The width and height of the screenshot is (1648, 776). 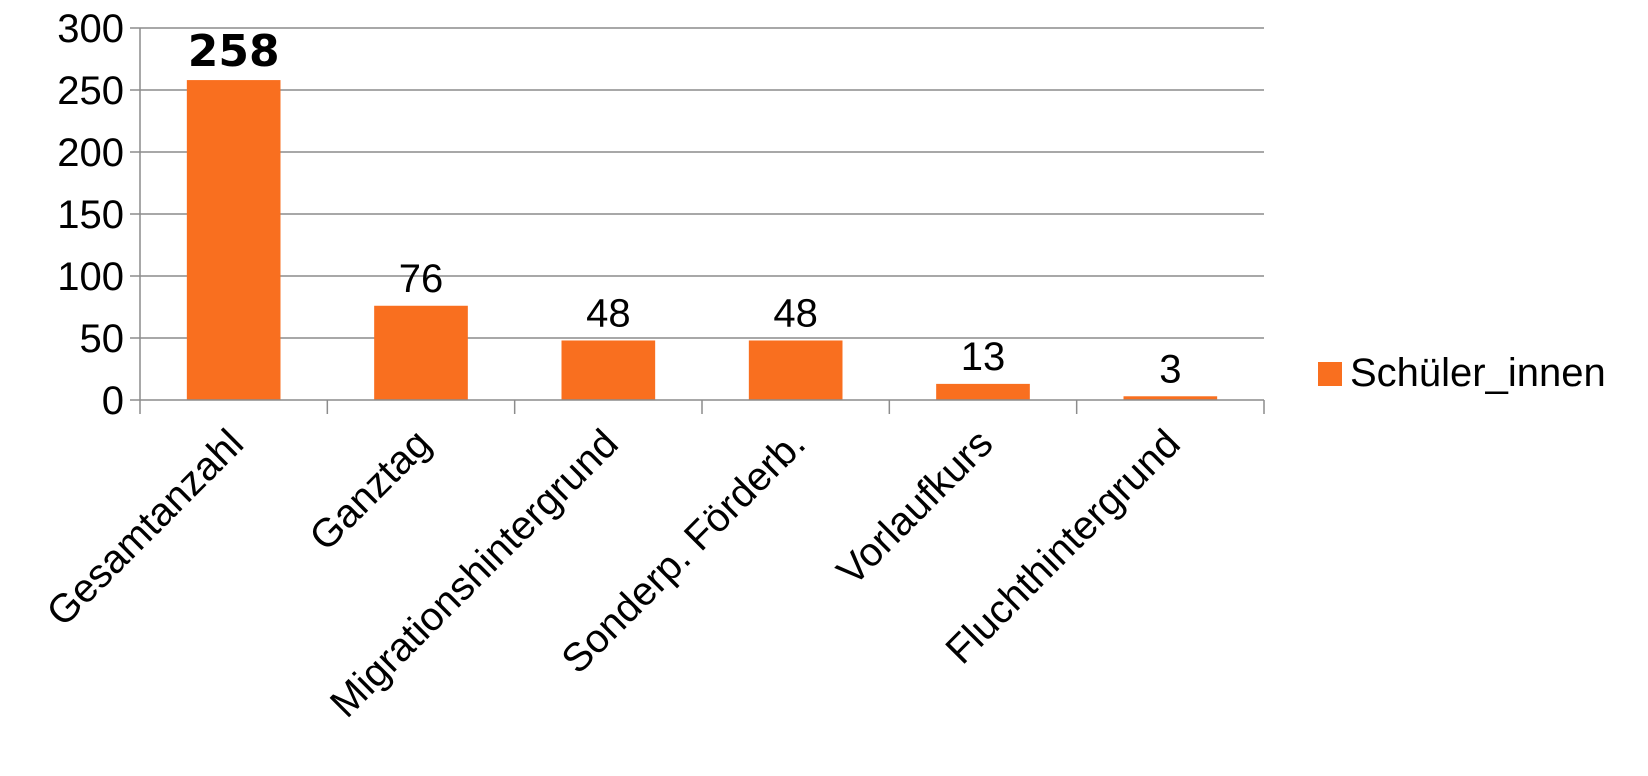 I want to click on data-label: 76, so click(x=421, y=279).